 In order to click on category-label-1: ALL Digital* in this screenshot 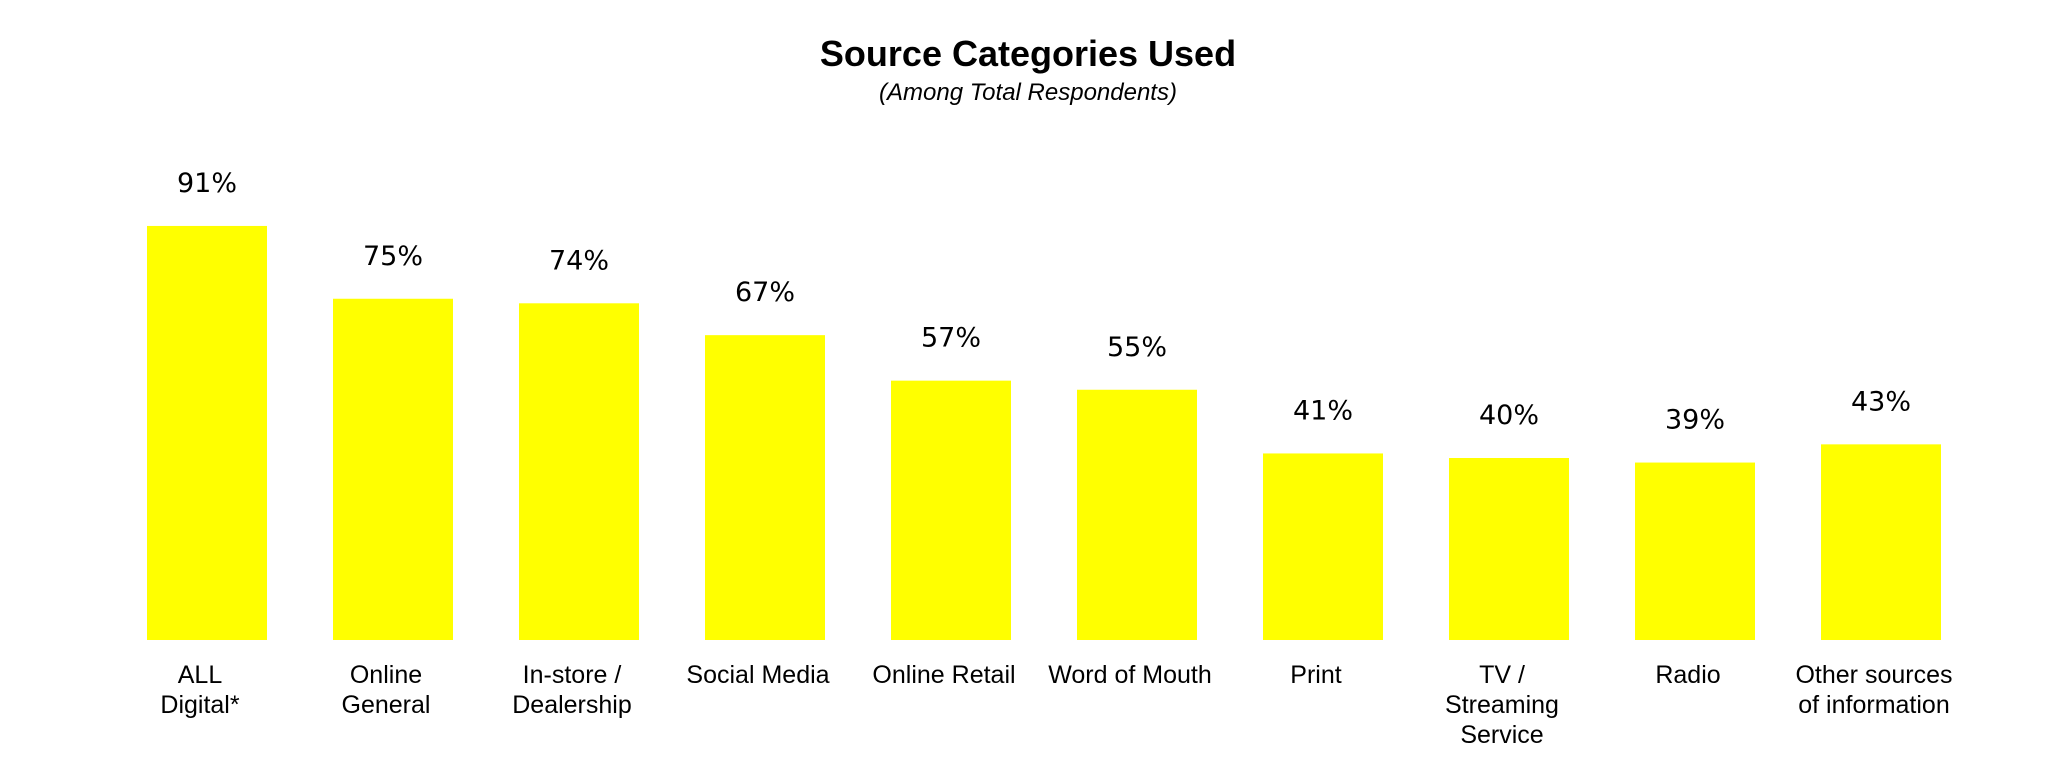, I will do `click(200, 690)`.